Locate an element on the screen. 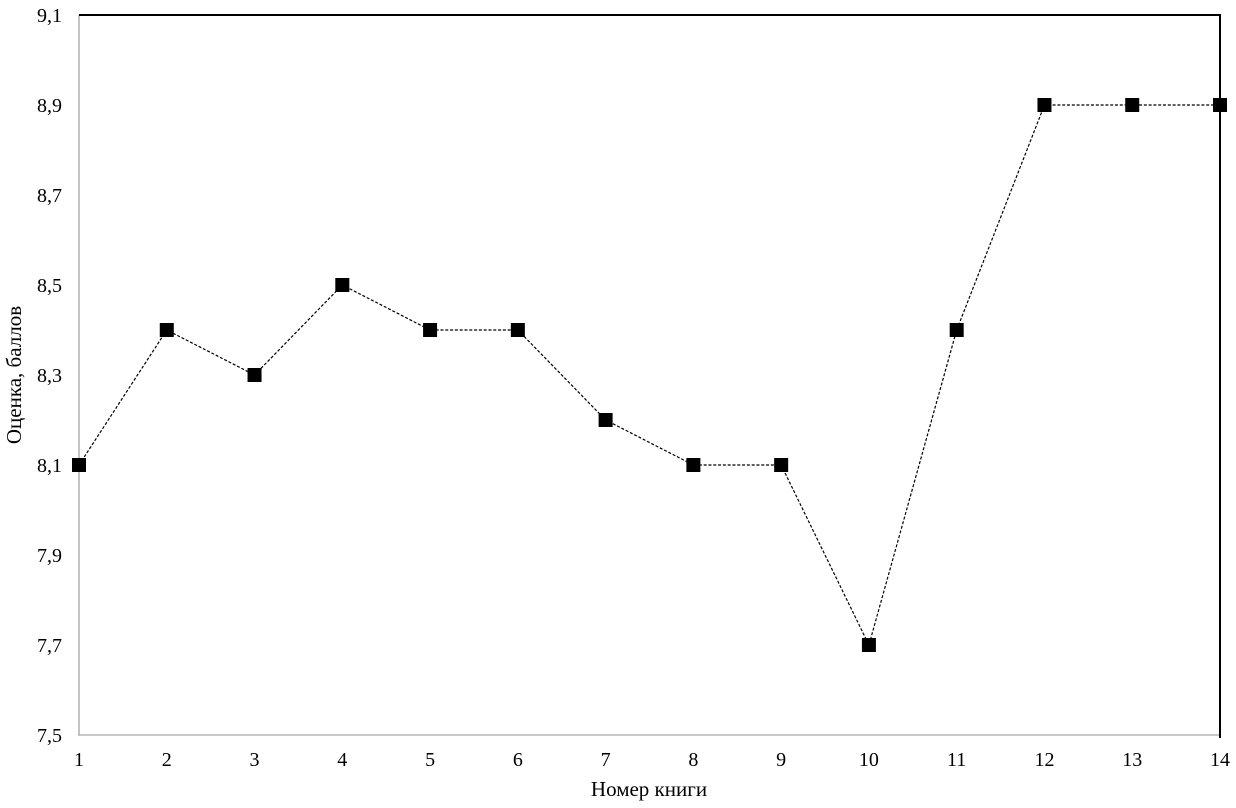  x-tick-label: 13 is located at coordinates (1132, 760).